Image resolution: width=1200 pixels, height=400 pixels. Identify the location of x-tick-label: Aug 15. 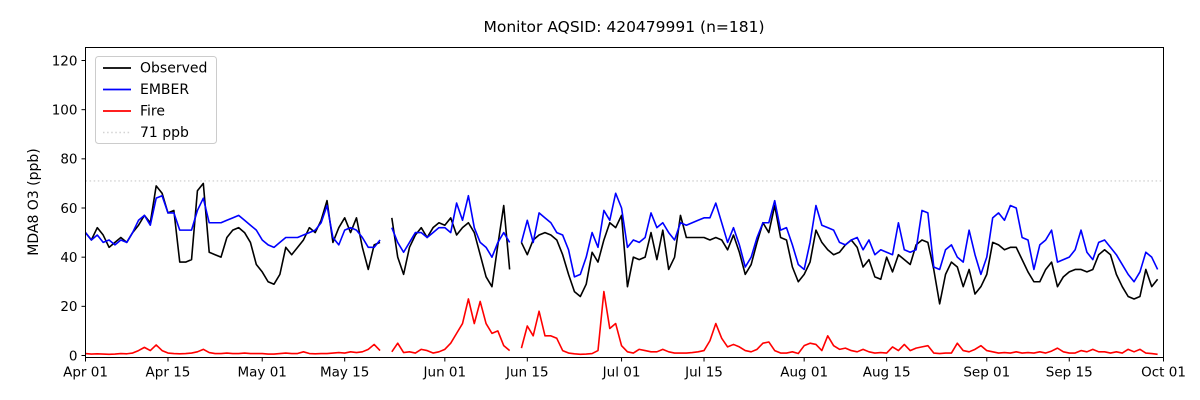
(887, 373).